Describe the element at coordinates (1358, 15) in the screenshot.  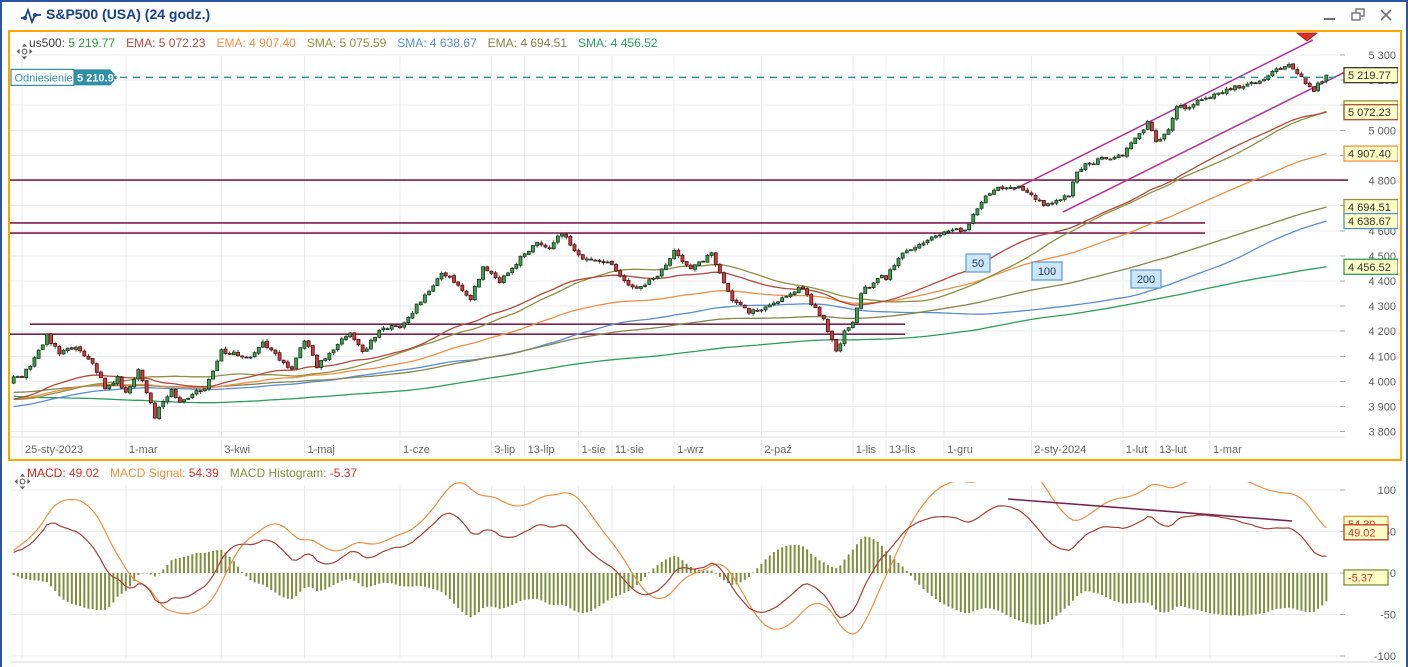
I see `restore-button` at that location.